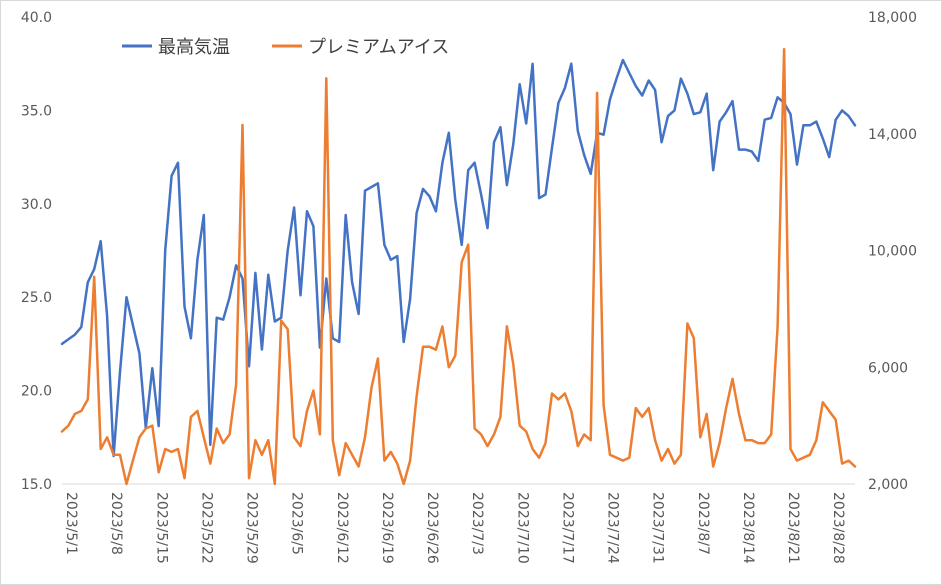  I want to click on y-right-tick-label: 6,000, so click(888, 368).